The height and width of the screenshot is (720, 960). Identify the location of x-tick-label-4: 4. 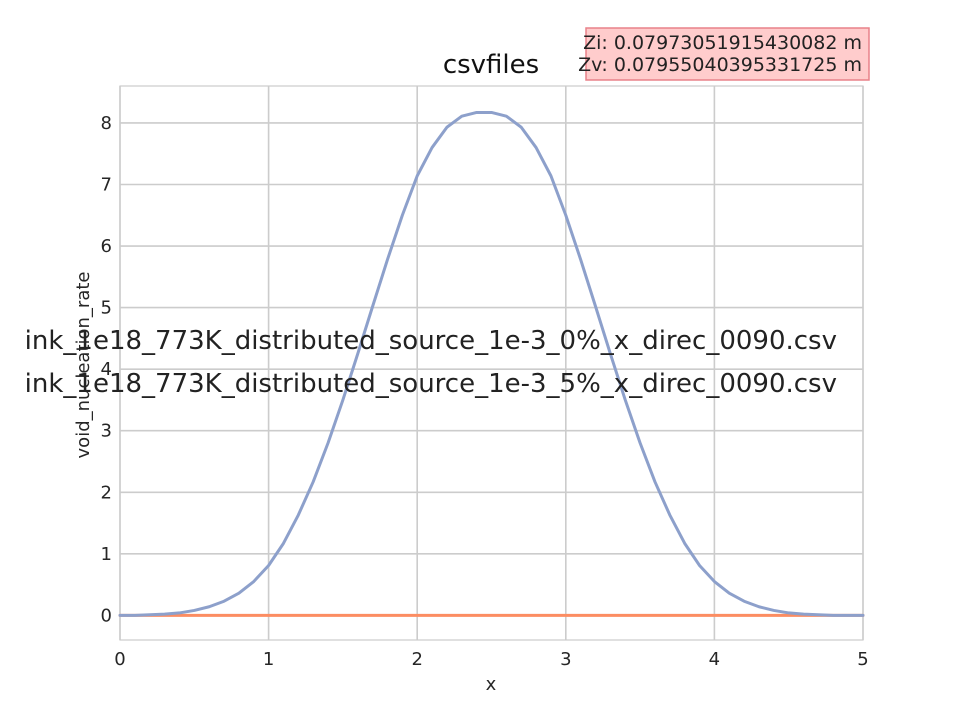
(714, 659).